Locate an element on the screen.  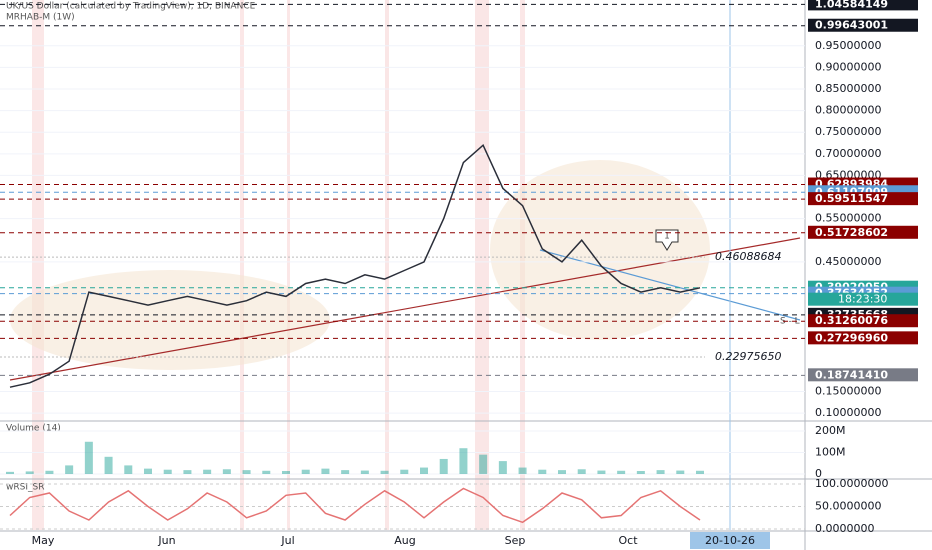
y-tick-label: 0.55000000 is located at coordinates (848, 218).